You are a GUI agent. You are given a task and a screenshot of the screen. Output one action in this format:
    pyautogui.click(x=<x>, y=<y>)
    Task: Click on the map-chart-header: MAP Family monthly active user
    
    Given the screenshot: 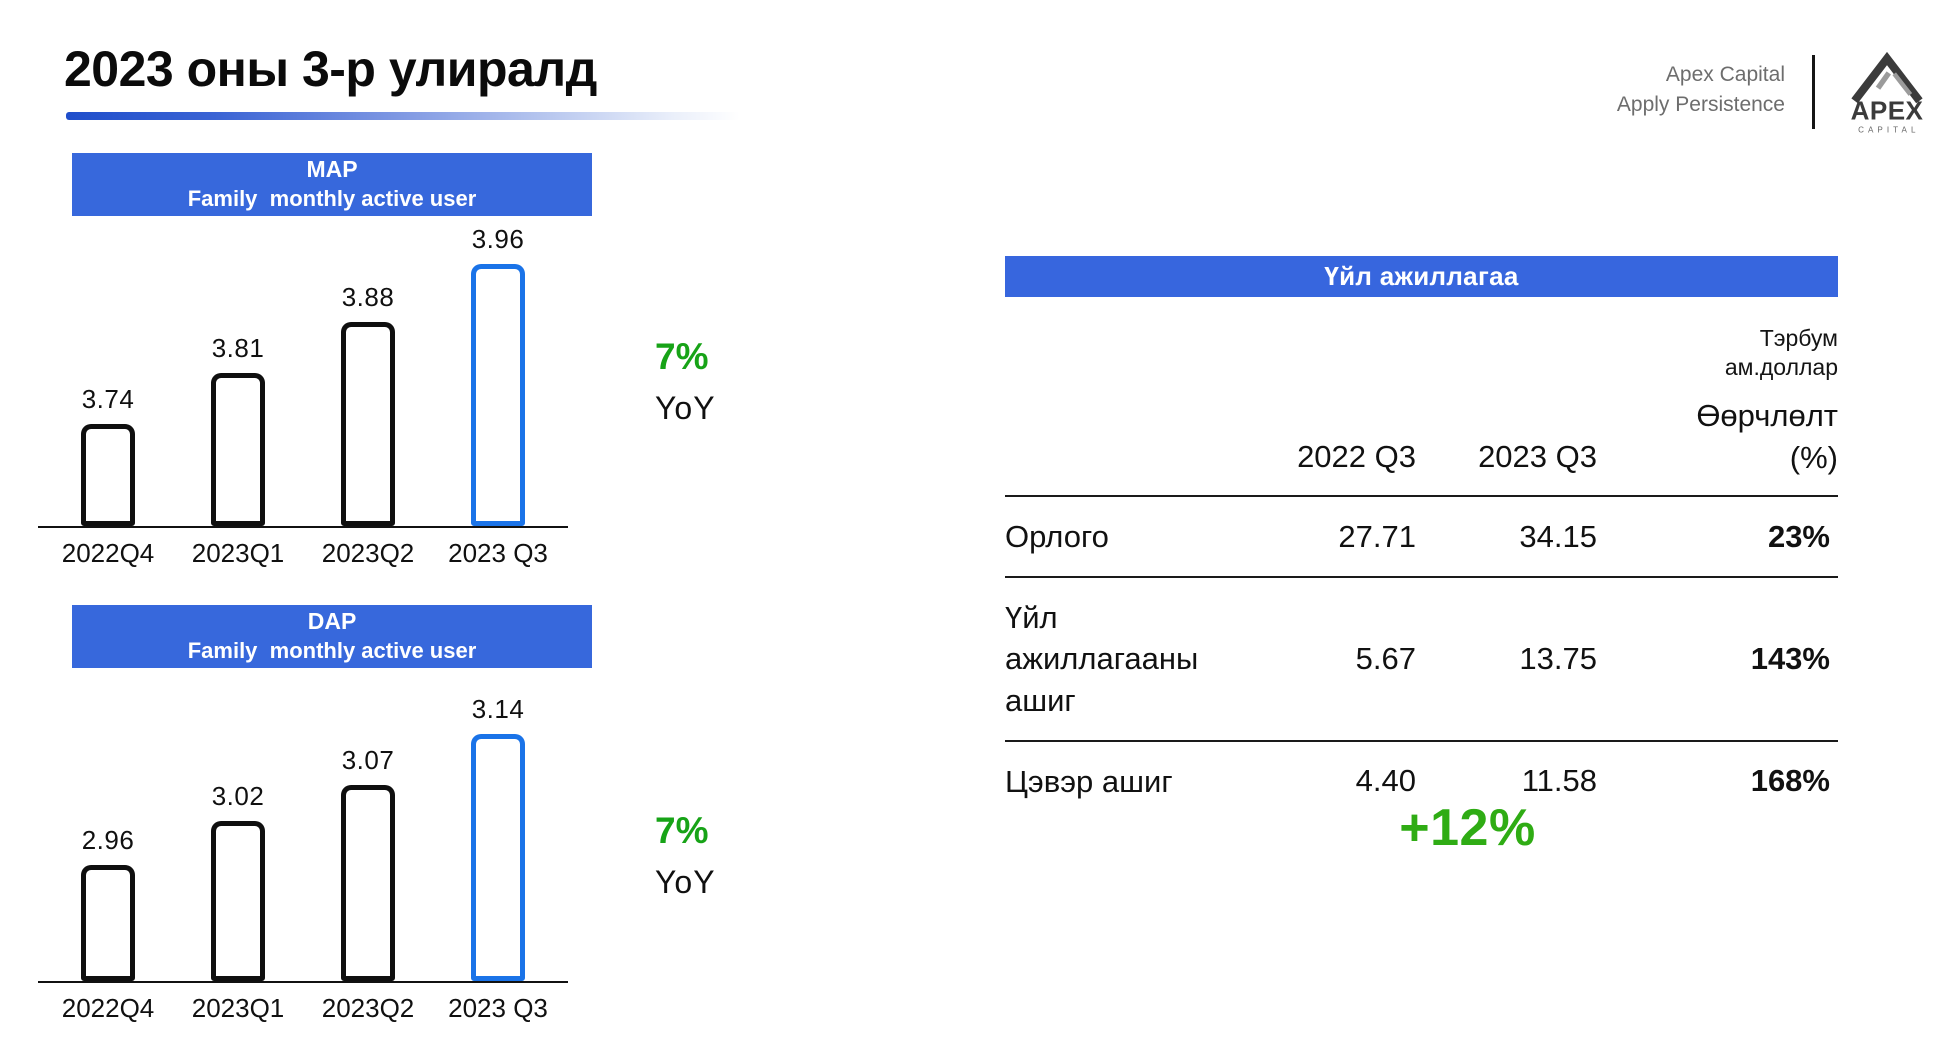 What is the action you would take?
    pyautogui.click(x=332, y=184)
    